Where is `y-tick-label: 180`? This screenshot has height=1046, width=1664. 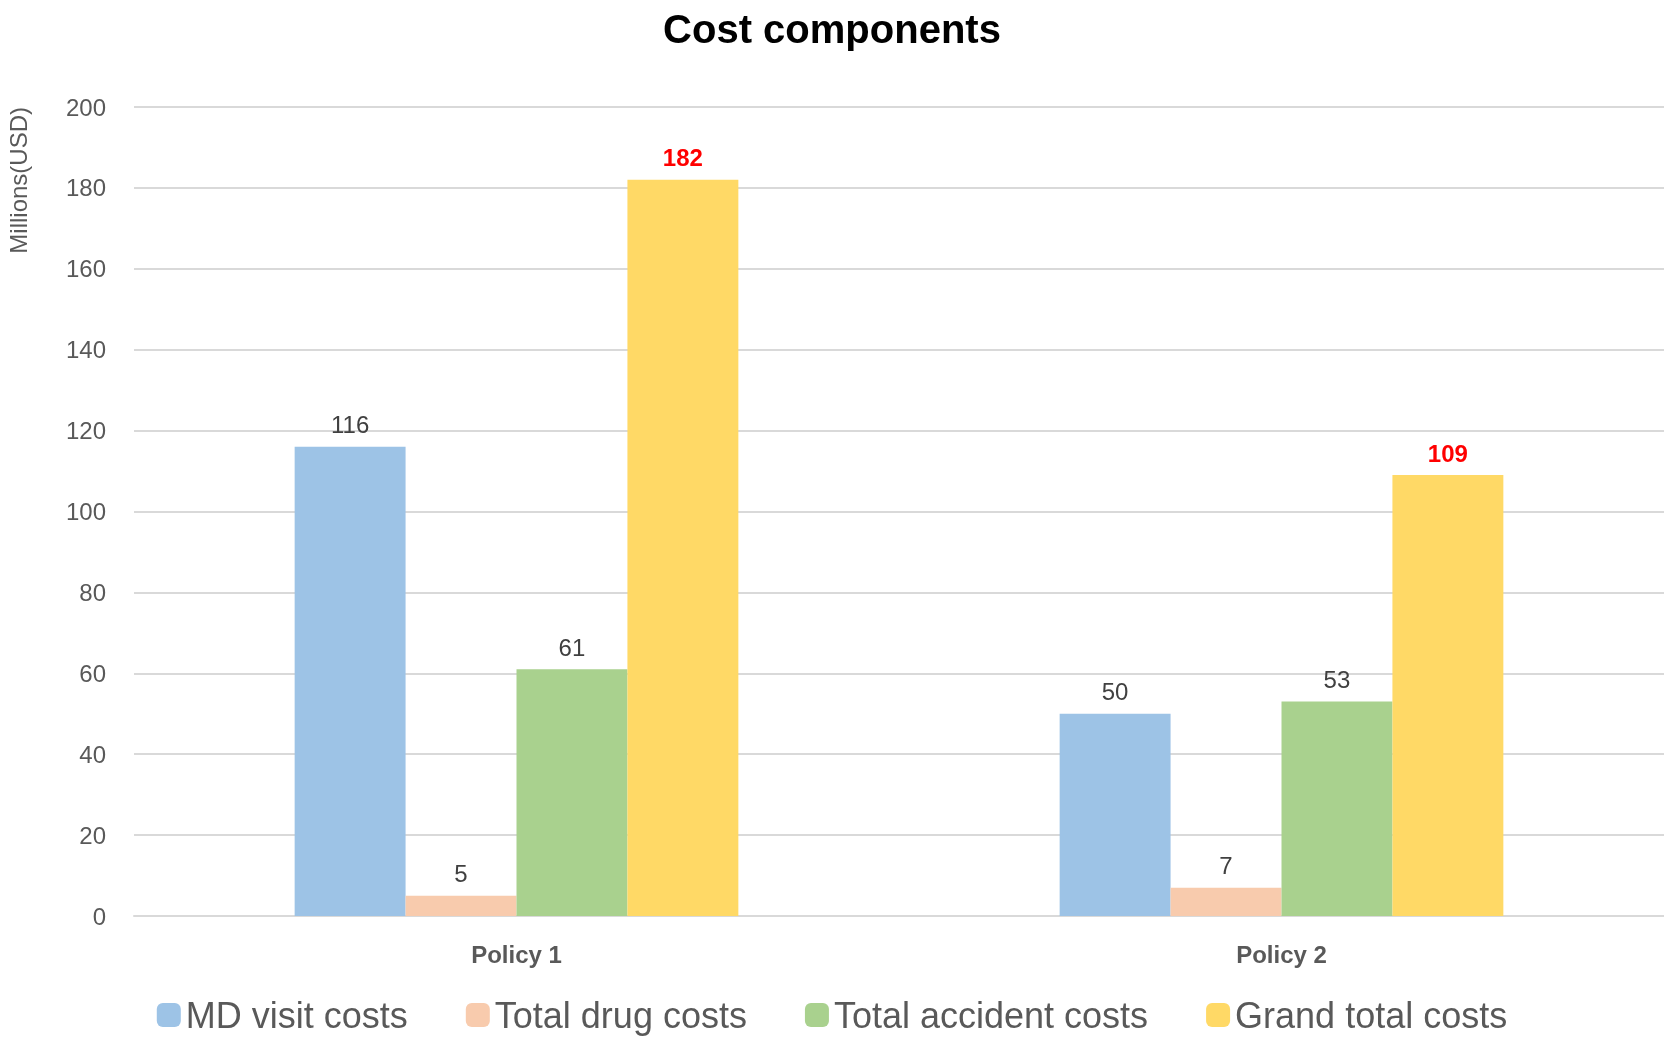
y-tick-label: 180 is located at coordinates (85, 188).